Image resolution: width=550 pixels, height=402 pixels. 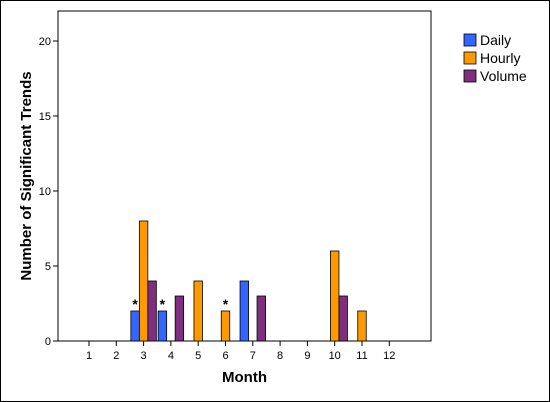 What do you see at coordinates (503, 76) in the screenshot?
I see `legend-label-volume: Volume` at bounding box center [503, 76].